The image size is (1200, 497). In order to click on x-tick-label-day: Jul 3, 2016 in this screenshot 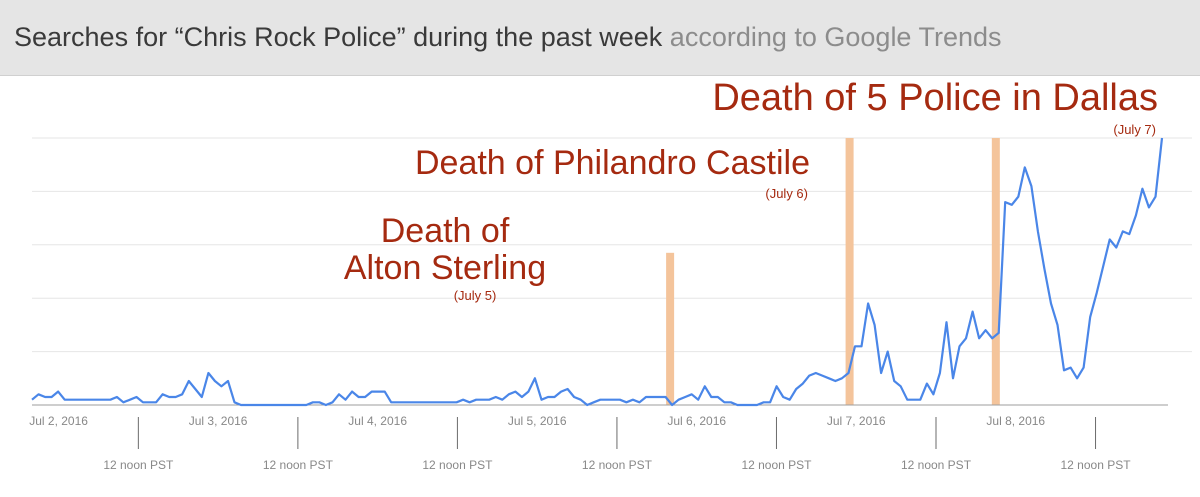, I will do `click(218, 421)`.